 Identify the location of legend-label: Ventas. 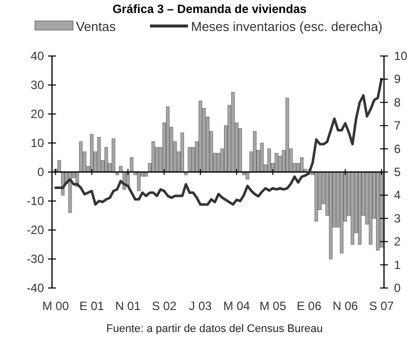
(96, 26).